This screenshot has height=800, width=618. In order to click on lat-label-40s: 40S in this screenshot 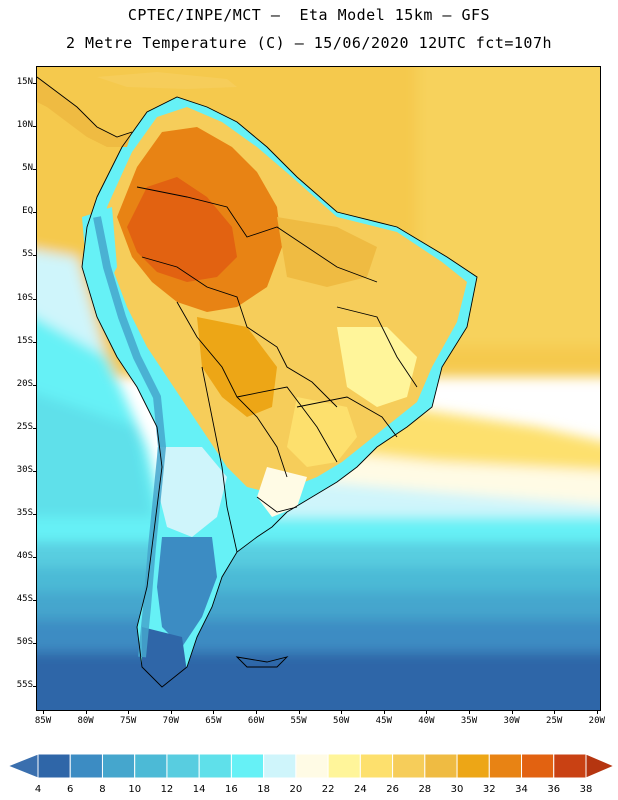, I will do `click(24, 556)`.